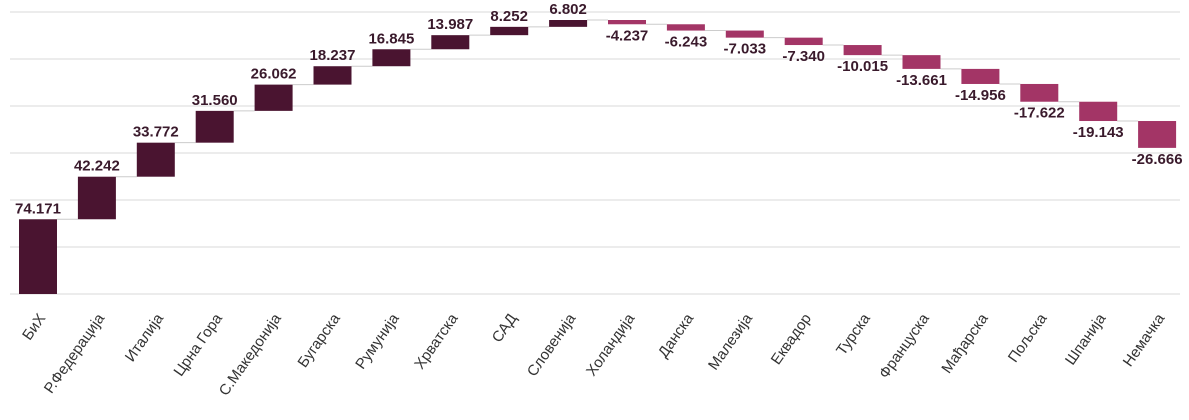 This screenshot has height=420, width=1189. What do you see at coordinates (980, 95) in the screenshot?
I see `data-label: -14.956` at bounding box center [980, 95].